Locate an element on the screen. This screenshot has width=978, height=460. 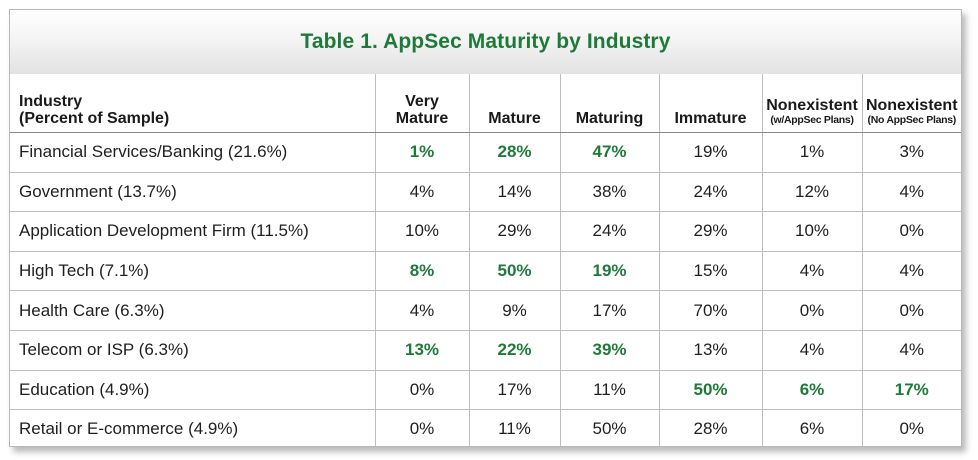
cell-mature: 28% is located at coordinates (515, 152).